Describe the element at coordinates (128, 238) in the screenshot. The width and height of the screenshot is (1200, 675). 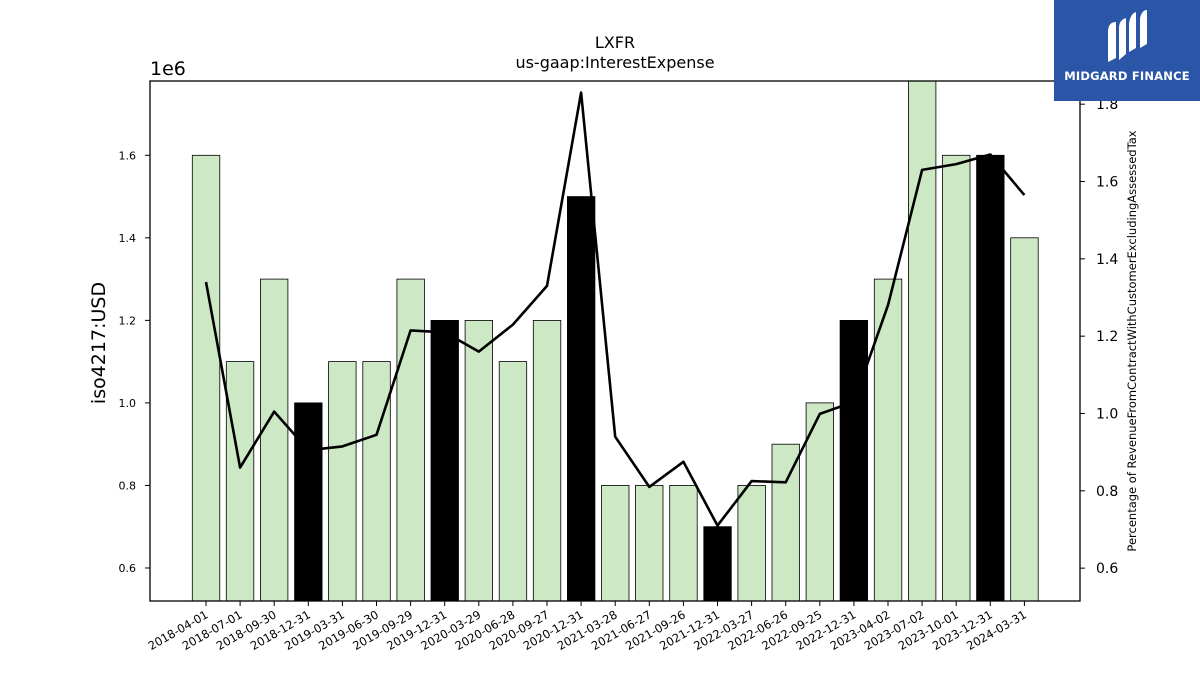
I see `y-left-tick-label: 1.4` at that location.